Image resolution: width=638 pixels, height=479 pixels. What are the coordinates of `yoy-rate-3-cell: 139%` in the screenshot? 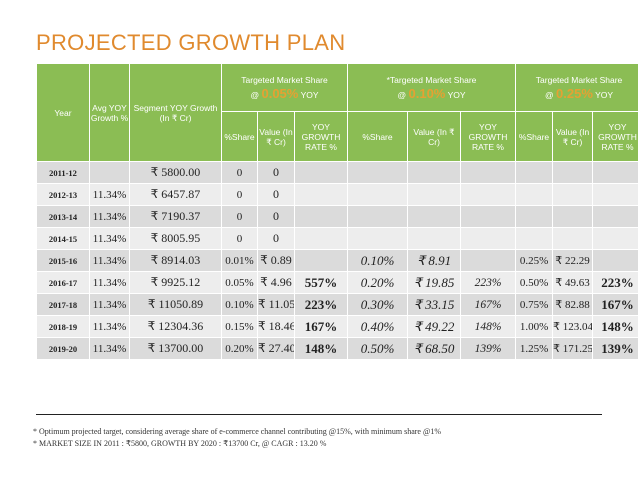 It's located at (615, 348).